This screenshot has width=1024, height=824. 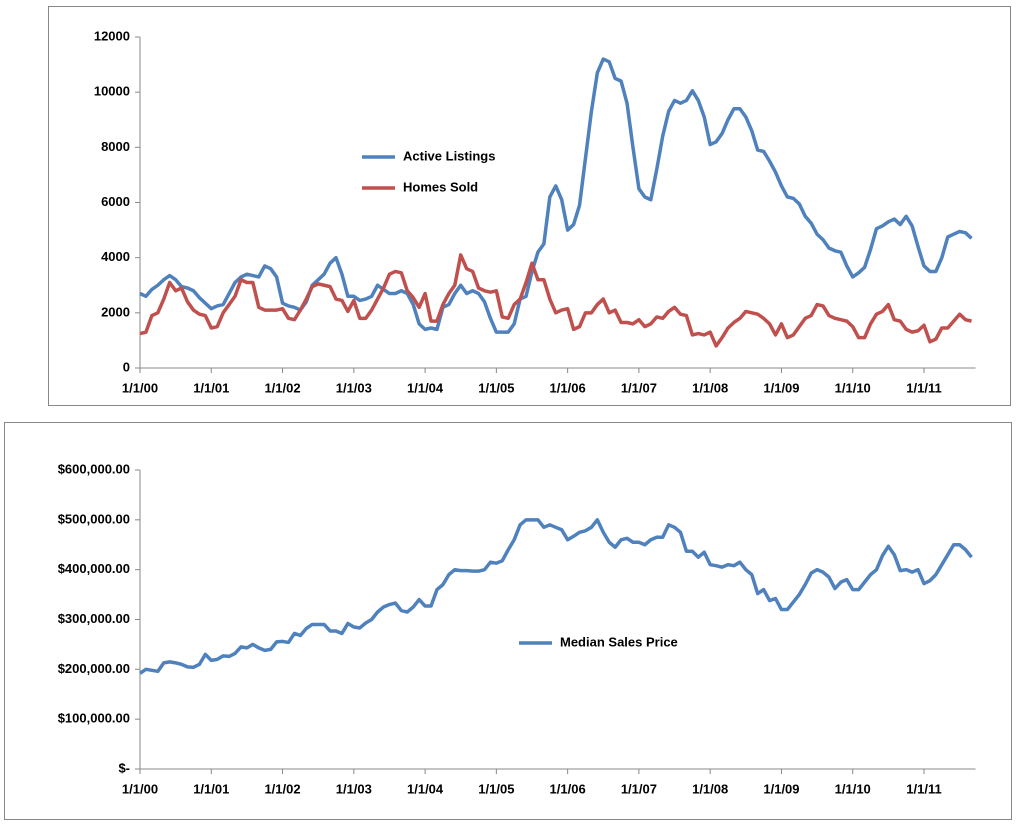 What do you see at coordinates (555, 300) in the screenshot?
I see `series-line` at bounding box center [555, 300].